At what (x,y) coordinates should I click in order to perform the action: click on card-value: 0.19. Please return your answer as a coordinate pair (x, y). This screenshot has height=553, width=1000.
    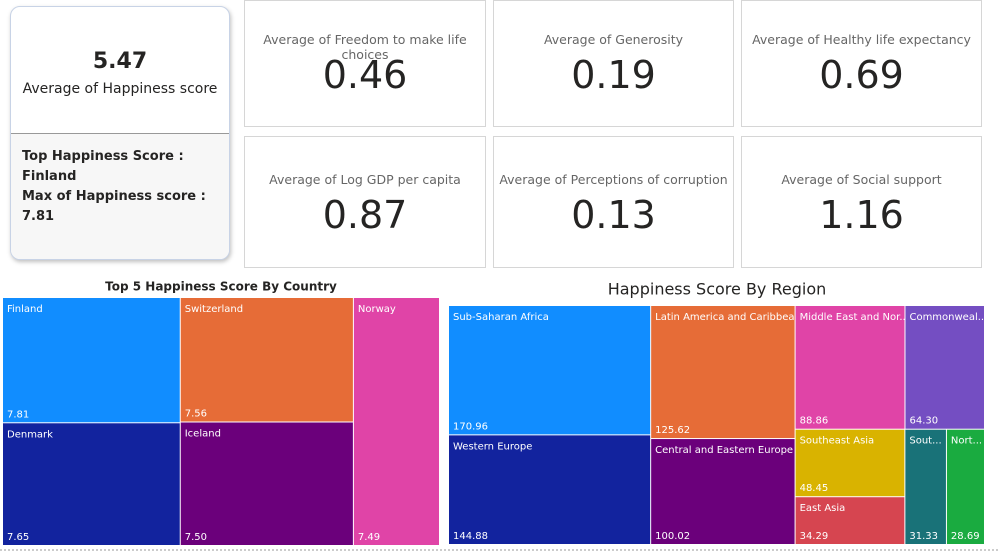
    Looking at the image, I should click on (613, 75).